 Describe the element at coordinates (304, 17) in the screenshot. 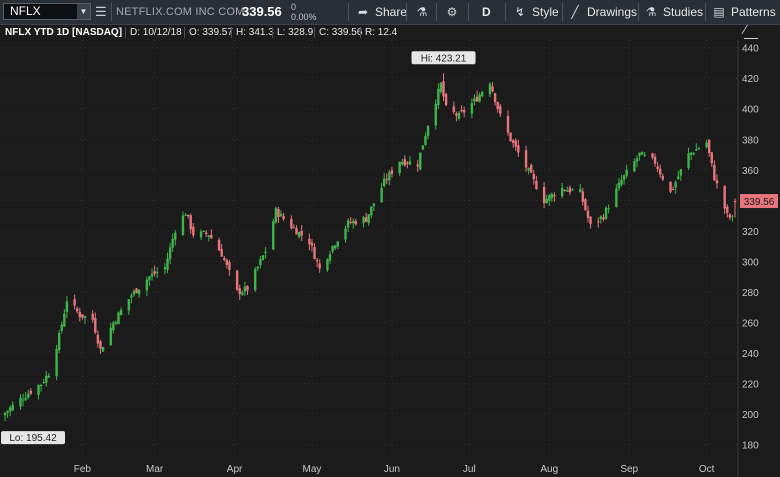

I see `percent-change: 0.00%` at that location.